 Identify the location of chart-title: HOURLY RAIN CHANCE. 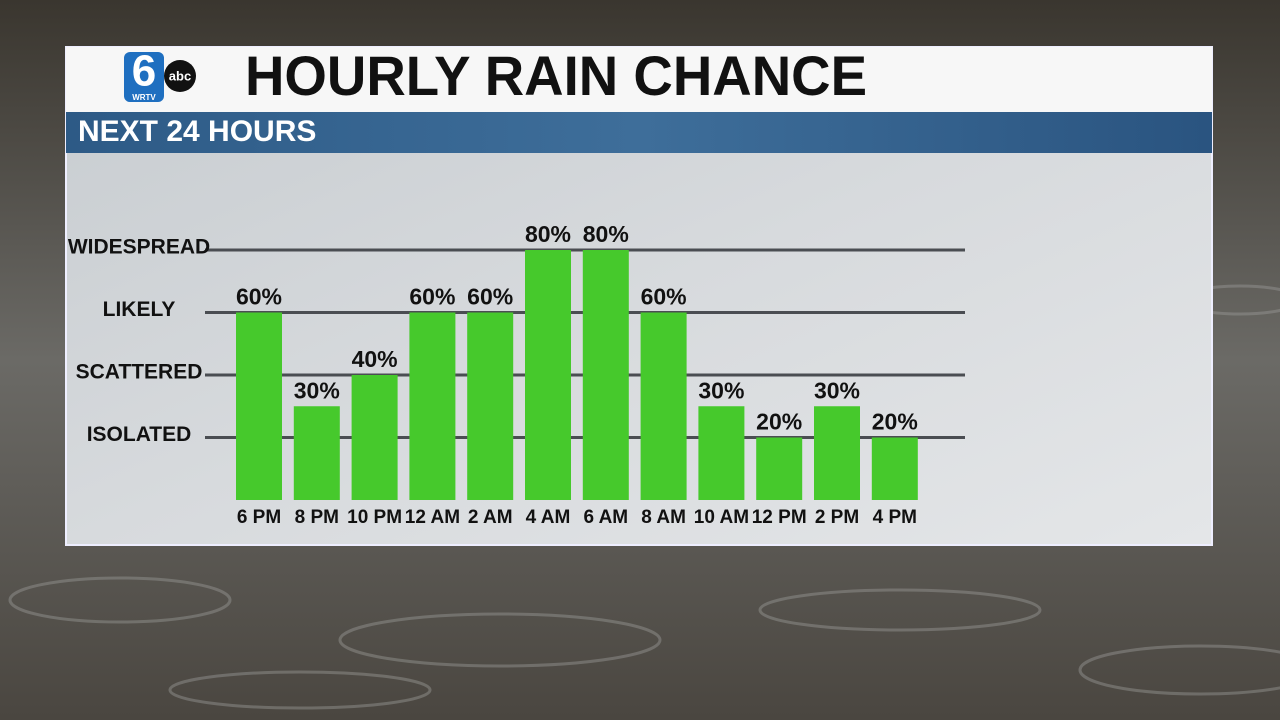
(556, 75).